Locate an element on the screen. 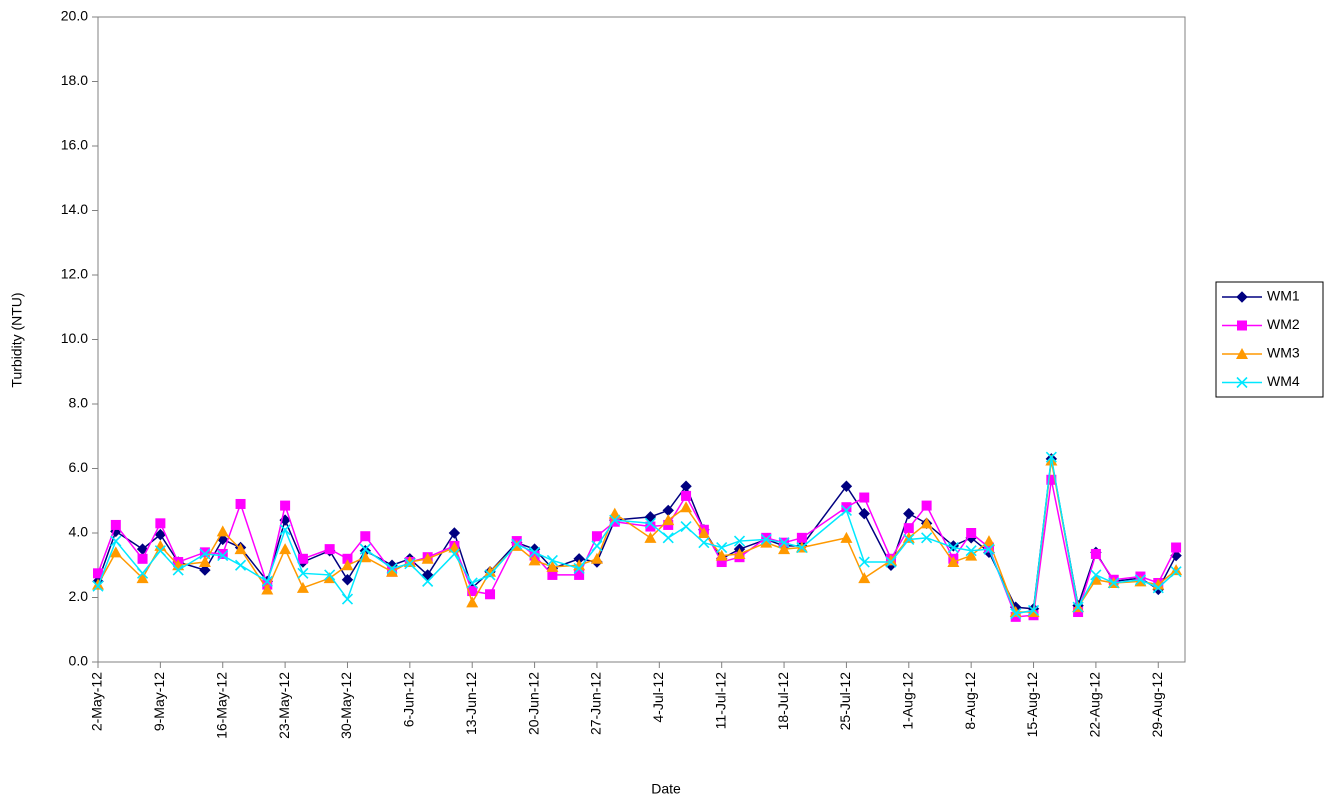 Image resolution: width=1332 pixels, height=803 pixels. legend-label: WM1 is located at coordinates (1283, 296).